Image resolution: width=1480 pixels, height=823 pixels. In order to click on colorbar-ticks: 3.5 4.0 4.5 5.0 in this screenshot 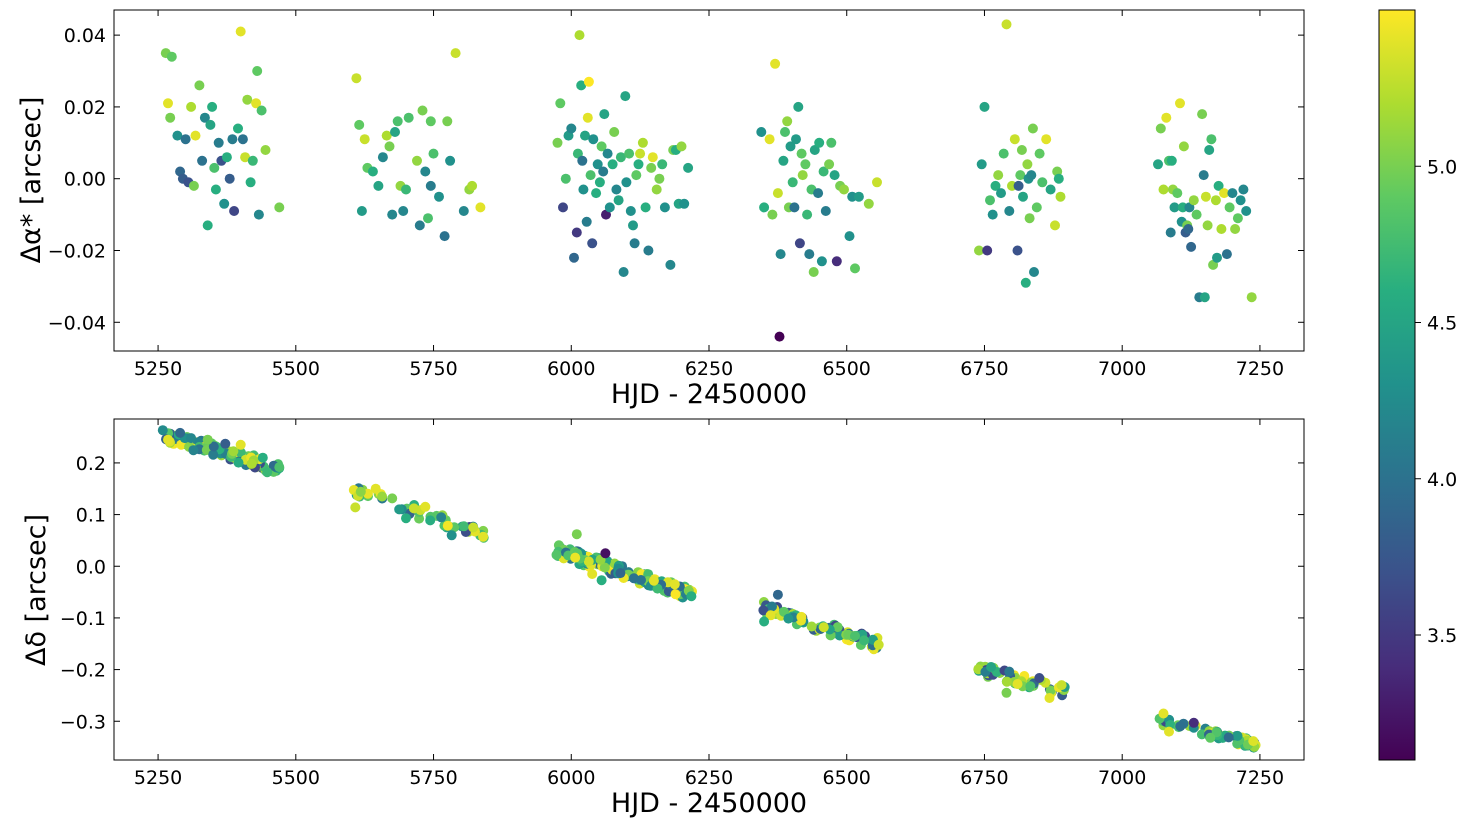, I will do `click(1436, 401)`.